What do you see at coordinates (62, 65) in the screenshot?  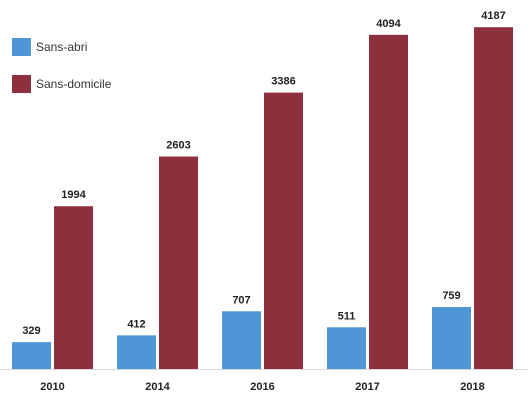 I see `legend: Sans-abri Sans-domicile` at bounding box center [62, 65].